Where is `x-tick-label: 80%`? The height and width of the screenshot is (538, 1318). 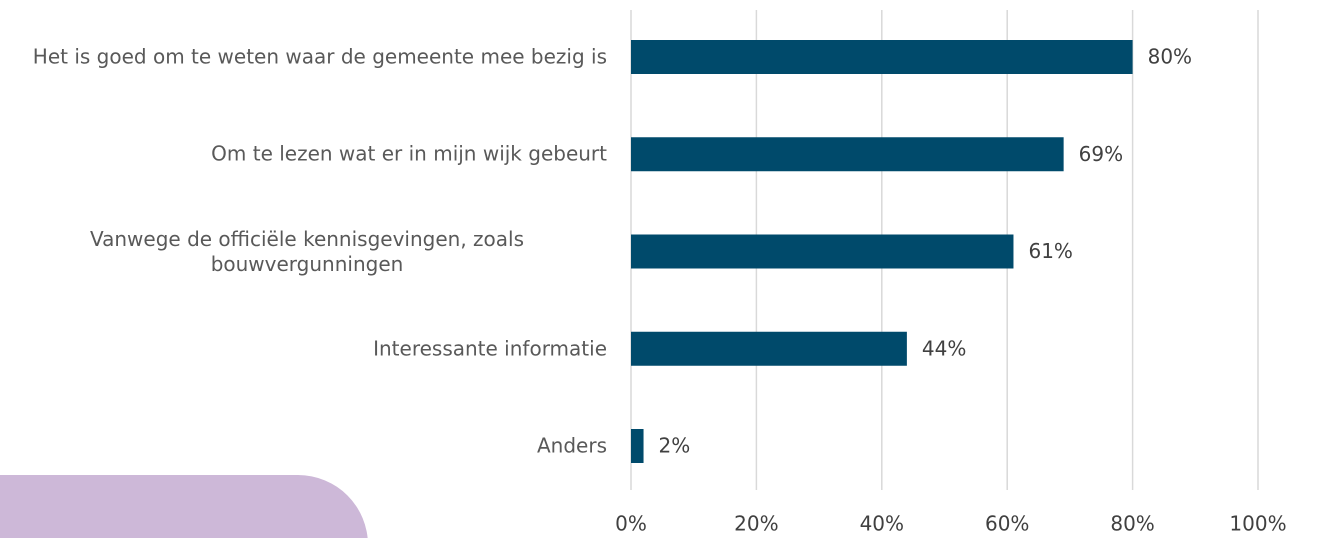
x-tick-label: 80% is located at coordinates (1132, 524).